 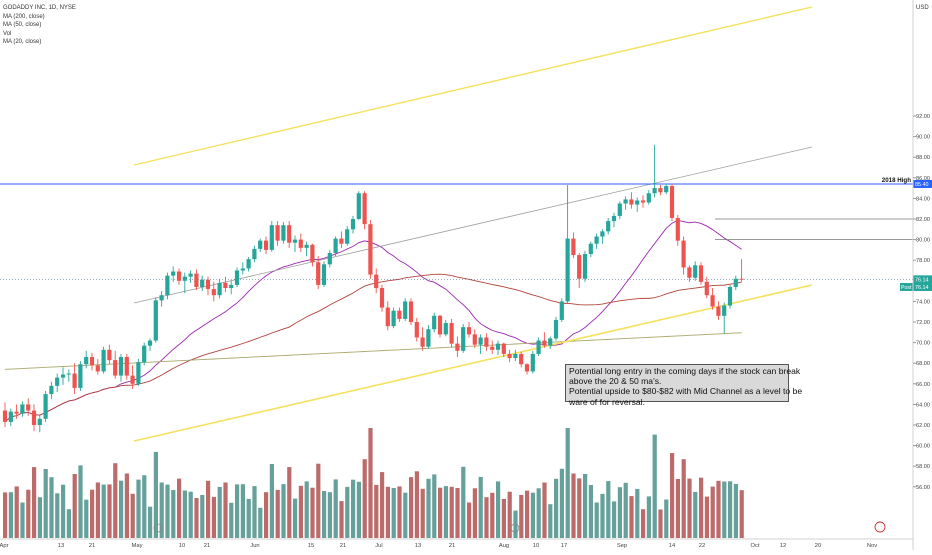 I want to click on time-tick-label: 14, so click(x=672, y=546).